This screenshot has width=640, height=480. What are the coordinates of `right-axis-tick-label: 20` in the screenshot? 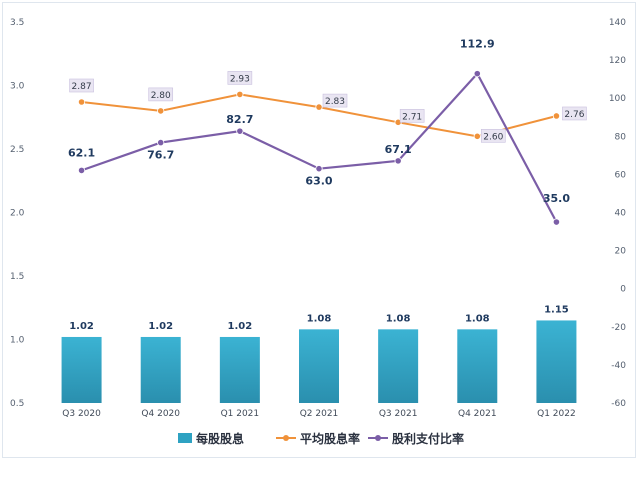 It's located at (621, 252).